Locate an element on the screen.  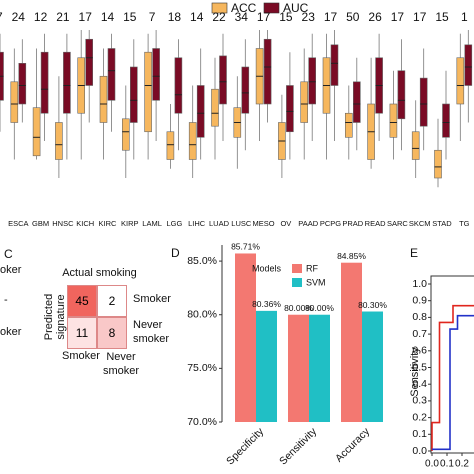
panel-label: E is located at coordinates (414, 253).